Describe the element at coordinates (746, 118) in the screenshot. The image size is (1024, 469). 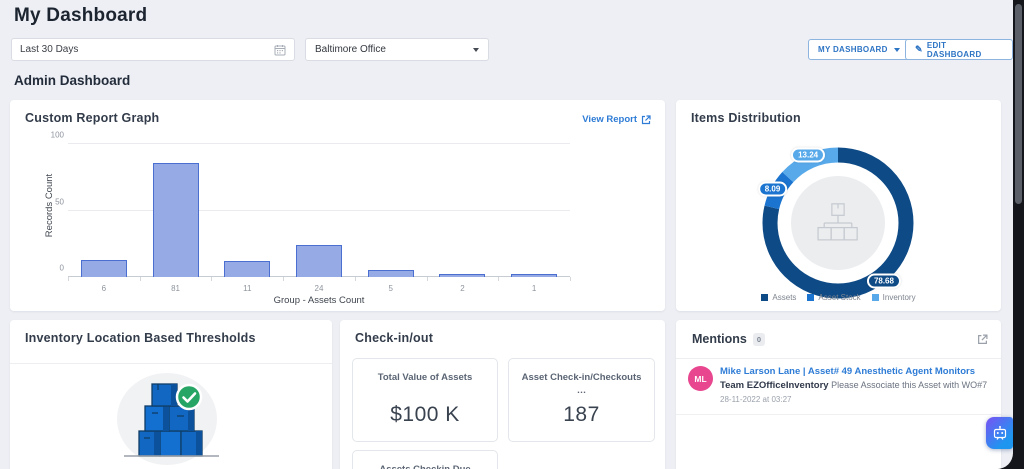
I see `card-title: Items Distribution` at that location.